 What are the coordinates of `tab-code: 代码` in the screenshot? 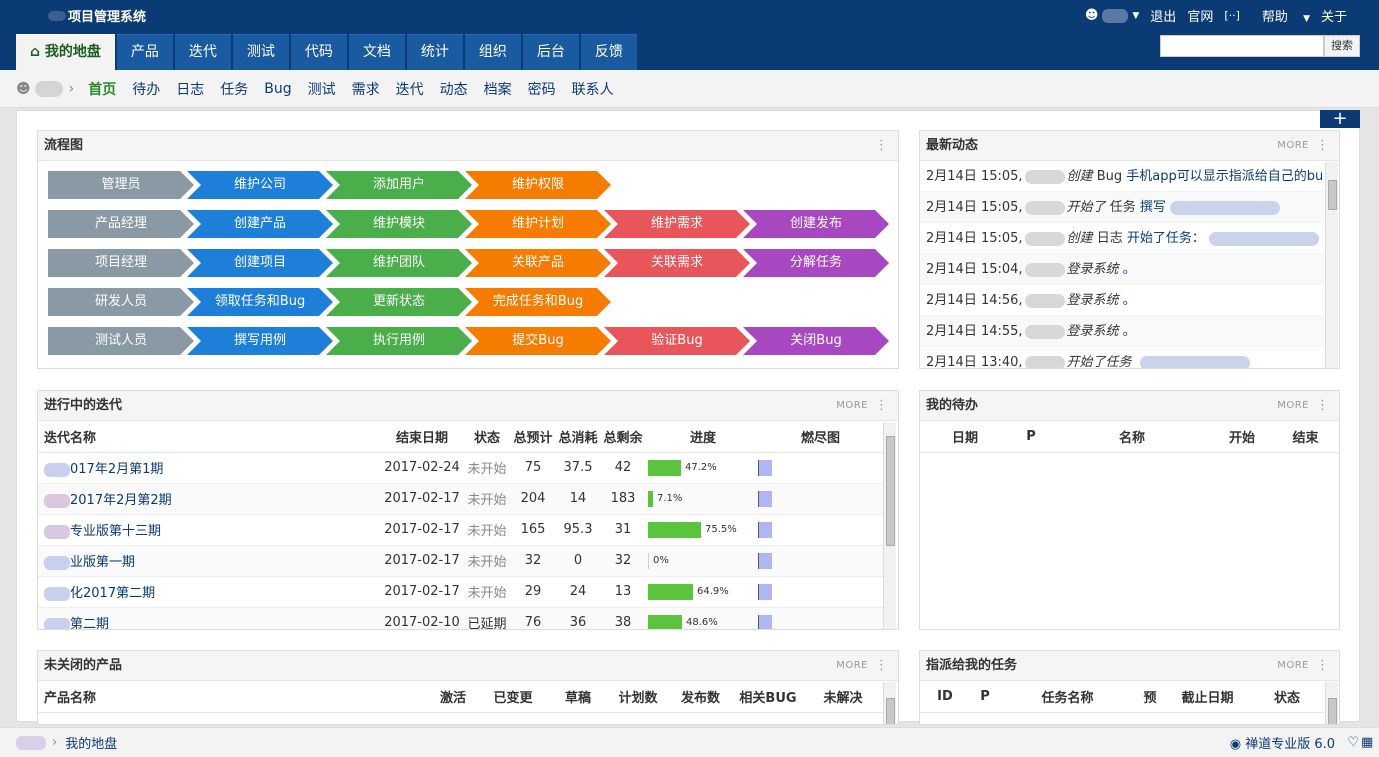 It's located at (318, 52).